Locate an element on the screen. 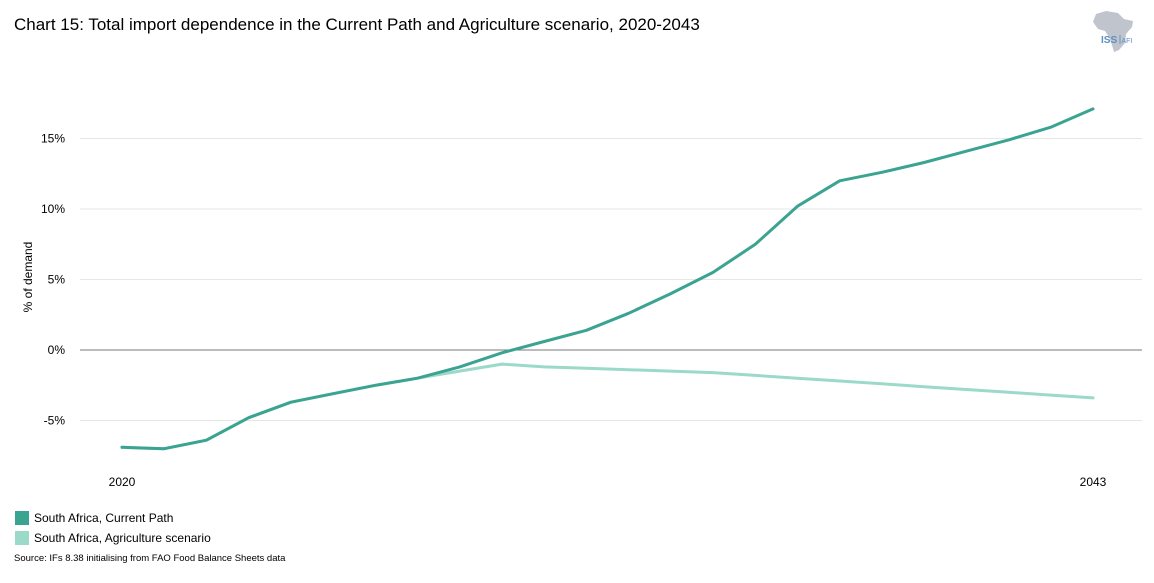 This screenshot has height=583, width=1154. logo-text-afi: AFI is located at coordinates (1127, 41).